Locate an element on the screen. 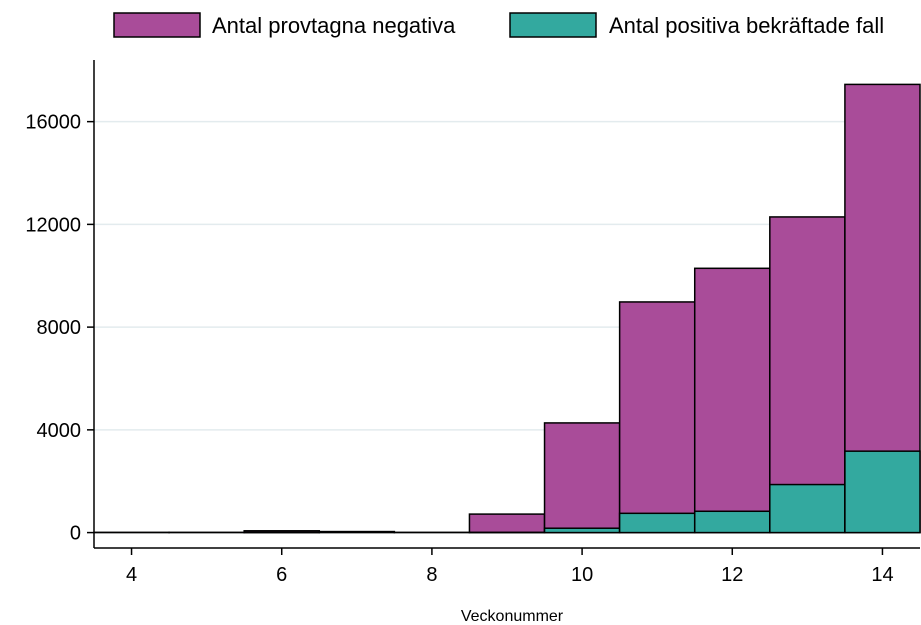 Image resolution: width=921 pixels, height=625 pixels. x-tick-label-12: 12 is located at coordinates (732, 575).